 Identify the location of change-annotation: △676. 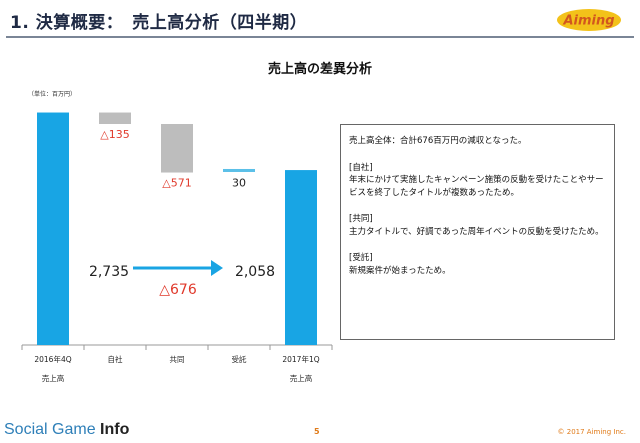
(178, 290).